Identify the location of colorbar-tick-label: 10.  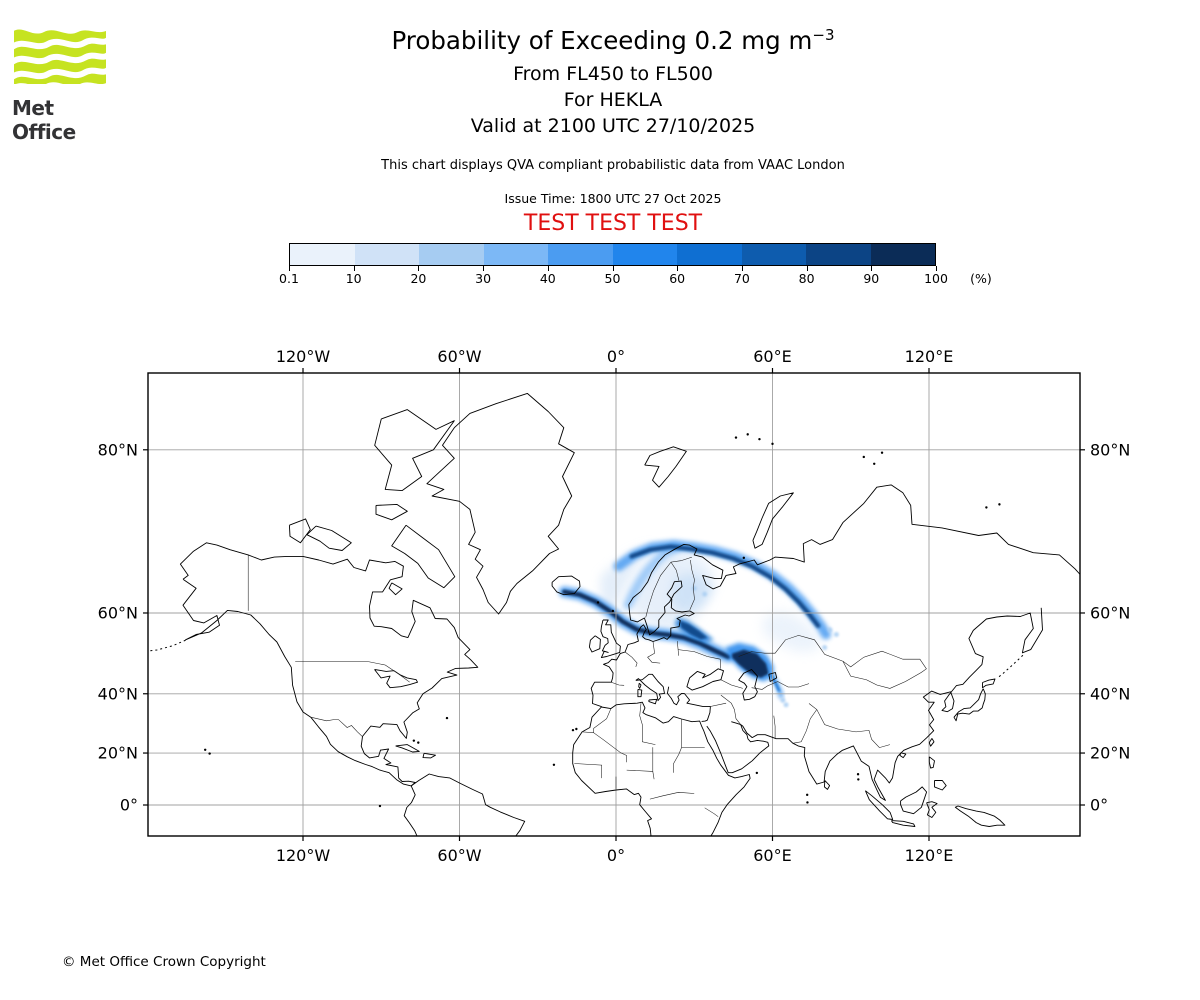
(353, 278).